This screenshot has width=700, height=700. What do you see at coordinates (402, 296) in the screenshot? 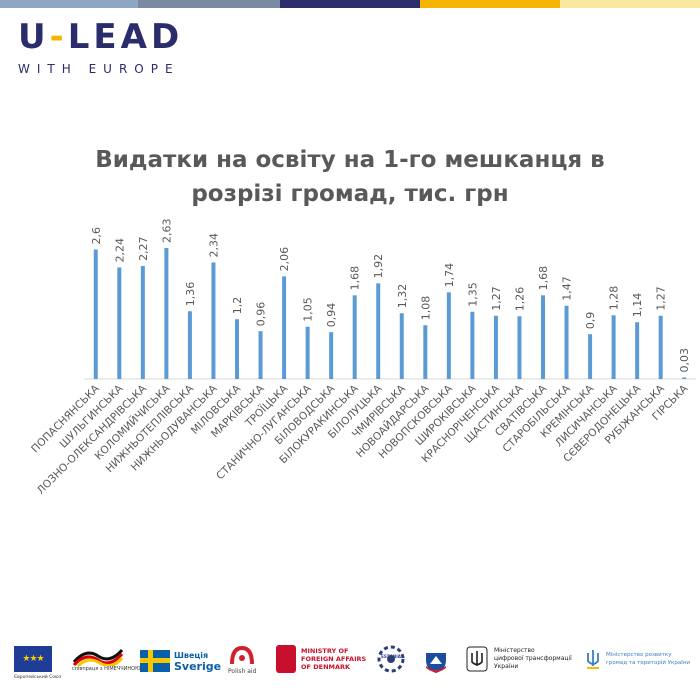
I see `bar-value-label: 1,32` at bounding box center [402, 296].